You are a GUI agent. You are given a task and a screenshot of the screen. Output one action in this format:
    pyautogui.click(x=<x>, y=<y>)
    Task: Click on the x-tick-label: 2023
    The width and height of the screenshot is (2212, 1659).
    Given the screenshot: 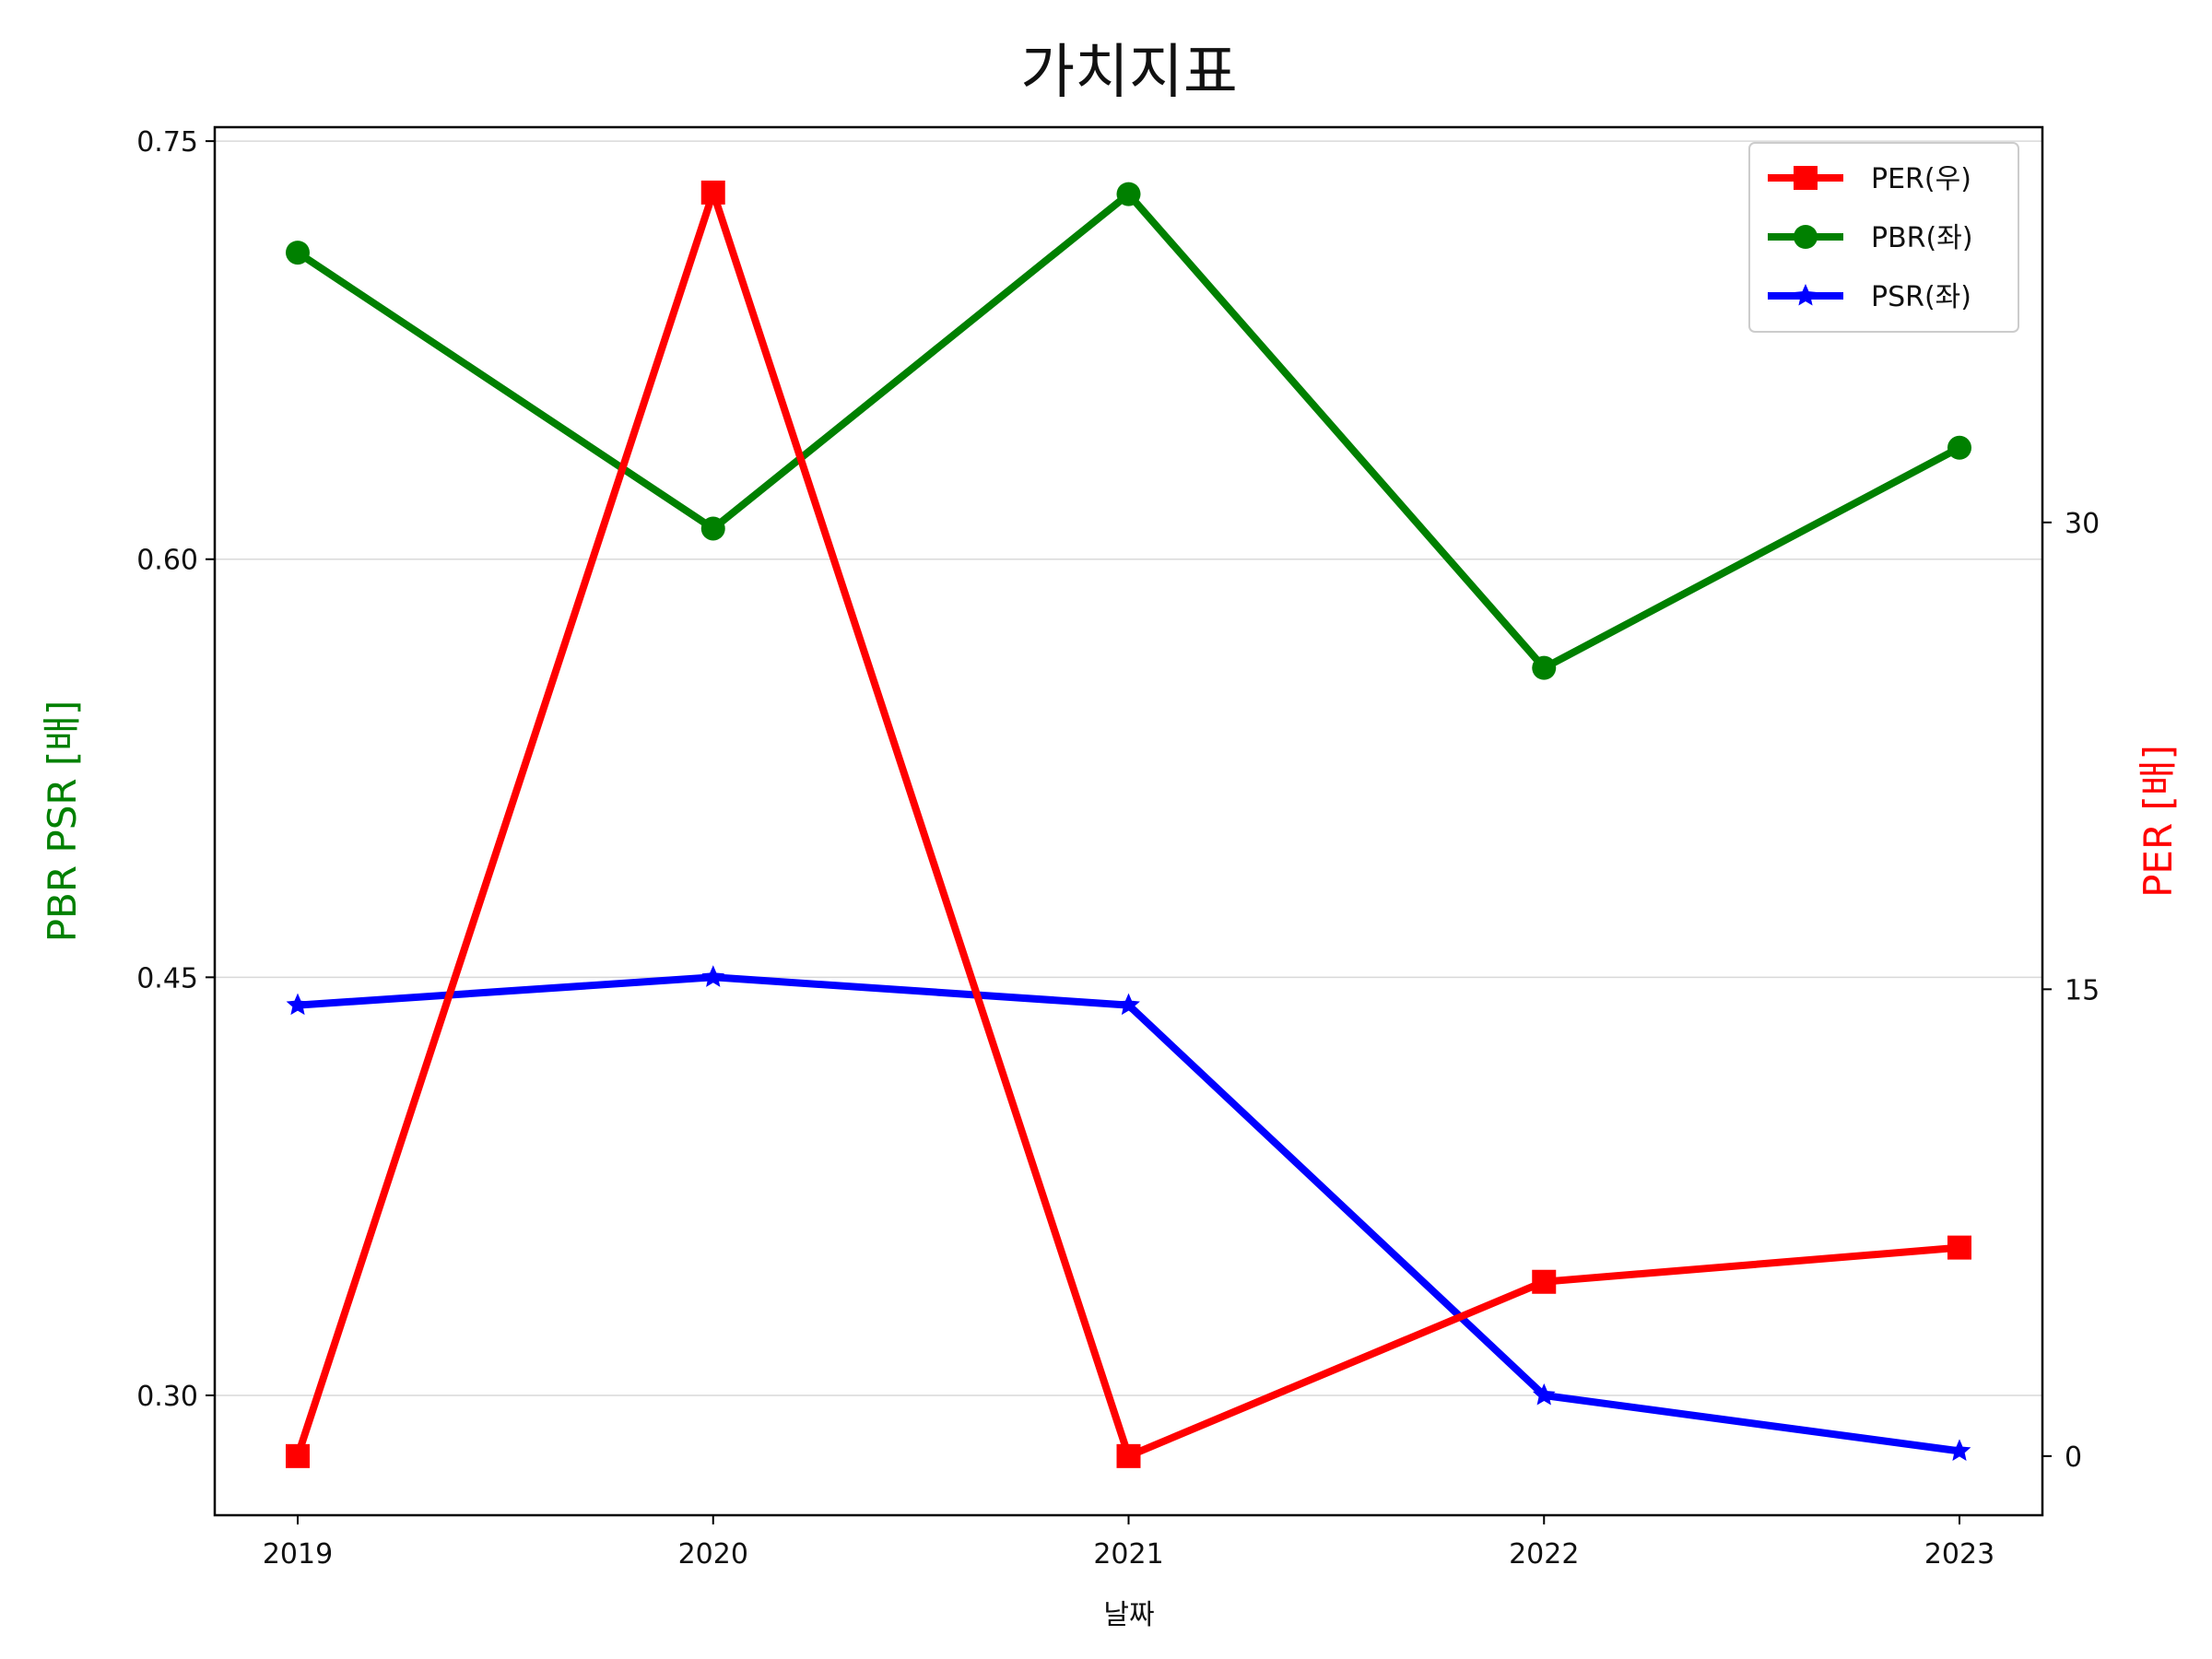 What is the action you would take?
    pyautogui.click(x=1959, y=1554)
    